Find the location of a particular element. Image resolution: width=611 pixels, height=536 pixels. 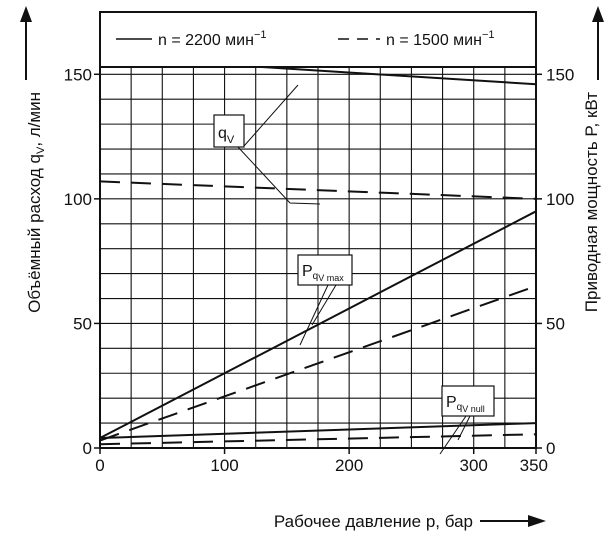

pqvmax-label-box is located at coordinates (325, 270).